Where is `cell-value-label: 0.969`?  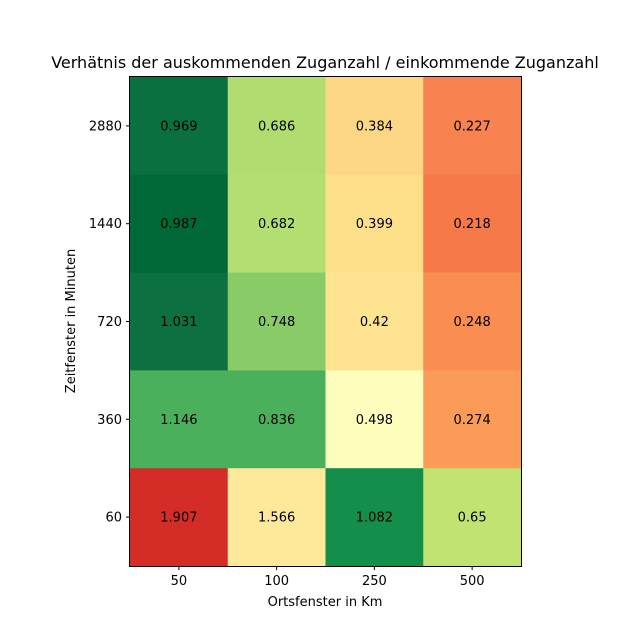 cell-value-label: 0.969 is located at coordinates (178, 126).